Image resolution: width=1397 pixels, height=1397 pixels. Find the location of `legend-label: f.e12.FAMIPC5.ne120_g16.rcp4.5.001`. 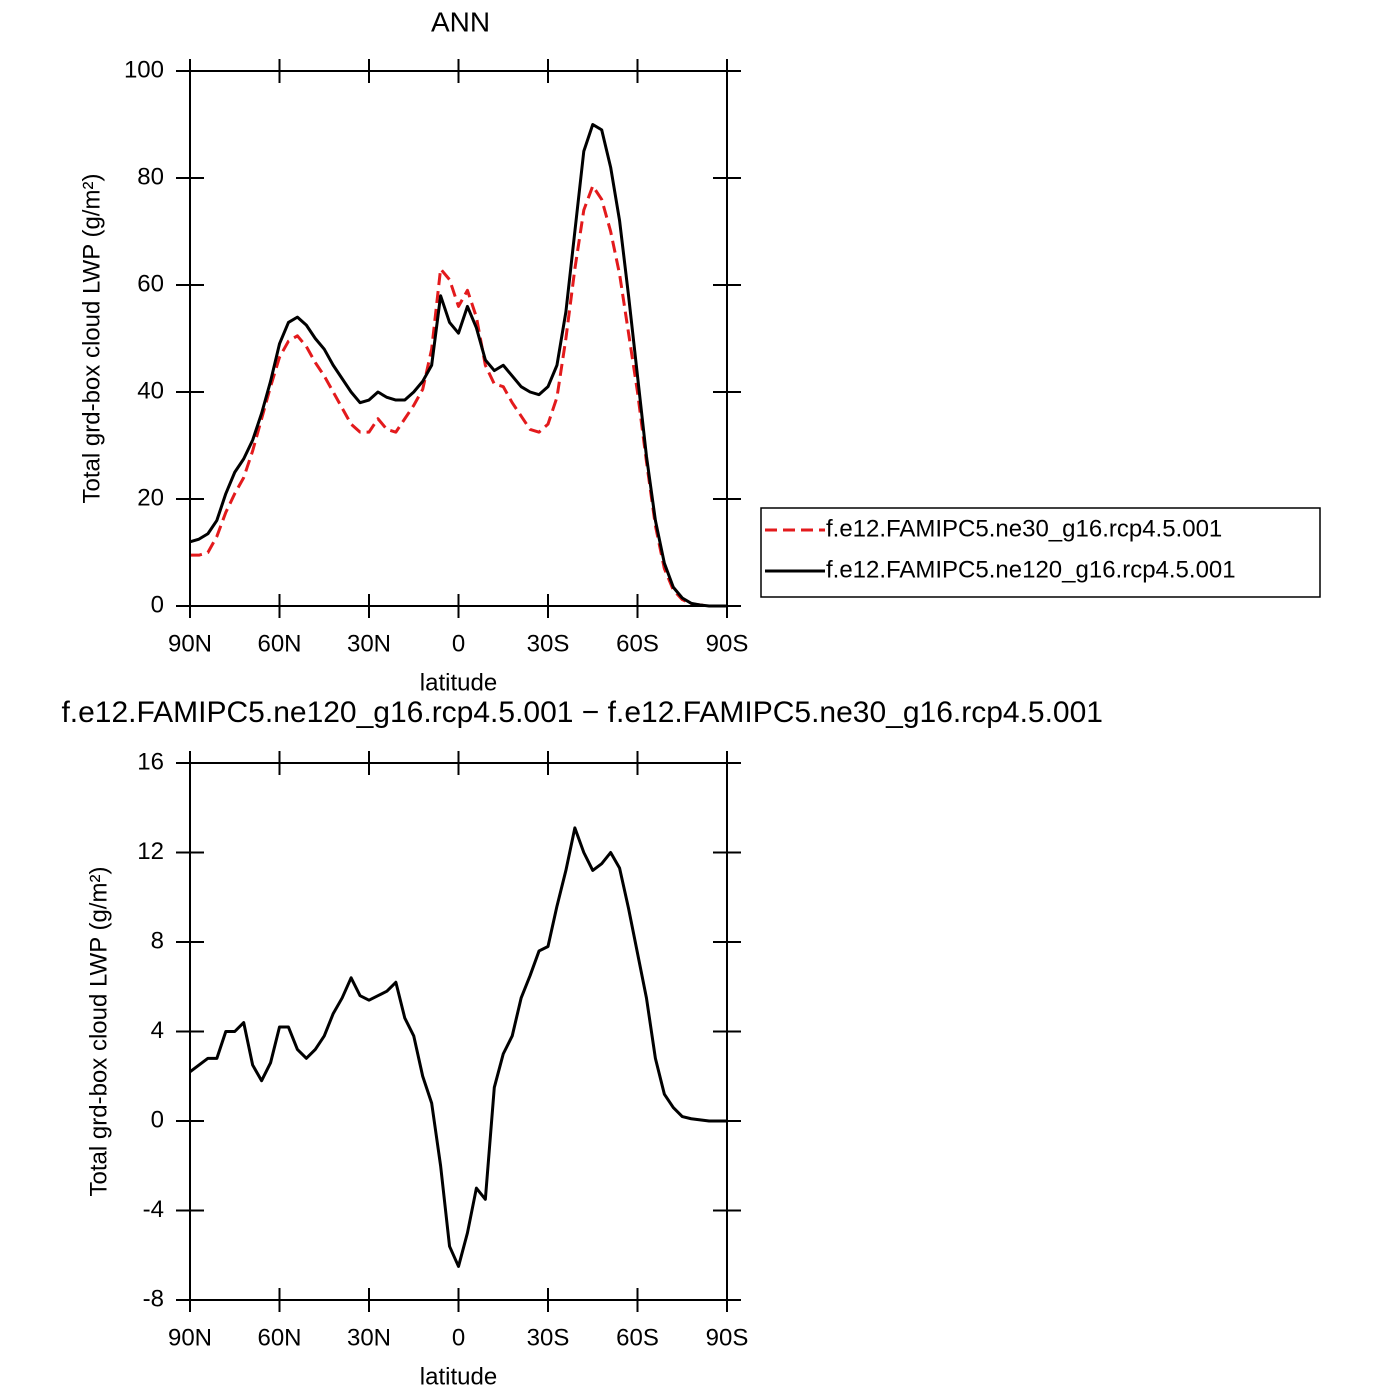

legend-label: f.e12.FAMIPC5.ne120_g16.rcp4.5.001 is located at coordinates (1031, 569).